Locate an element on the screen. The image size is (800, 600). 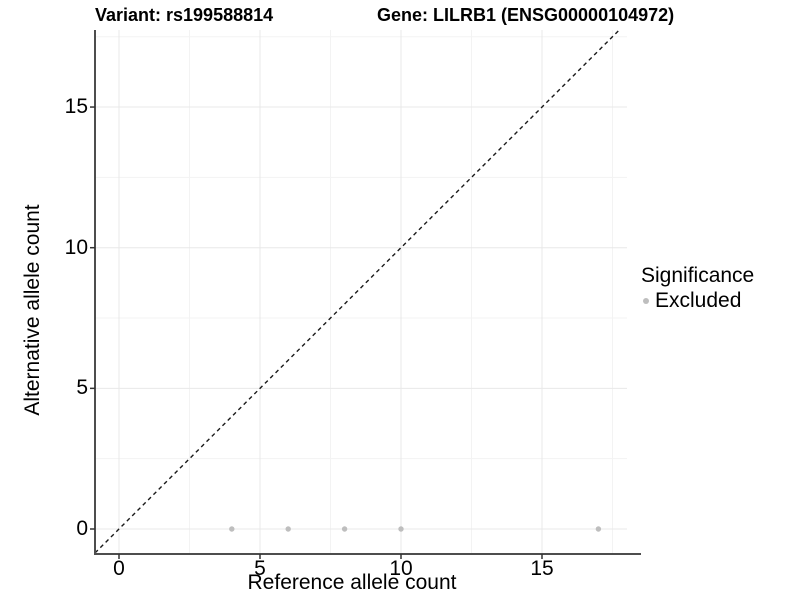
x-tick-label: 15 is located at coordinates (542, 568).